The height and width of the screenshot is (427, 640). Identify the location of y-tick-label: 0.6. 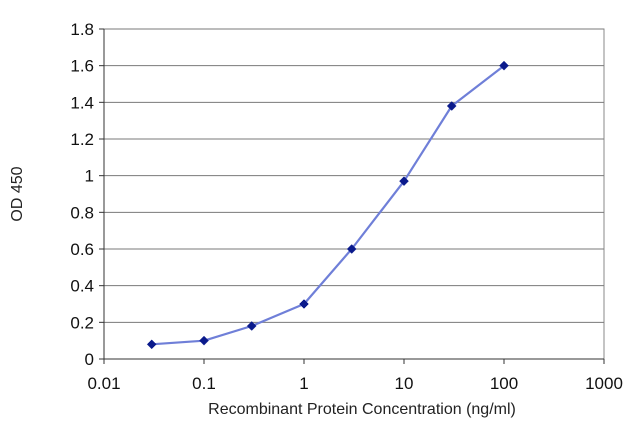
(82, 249).